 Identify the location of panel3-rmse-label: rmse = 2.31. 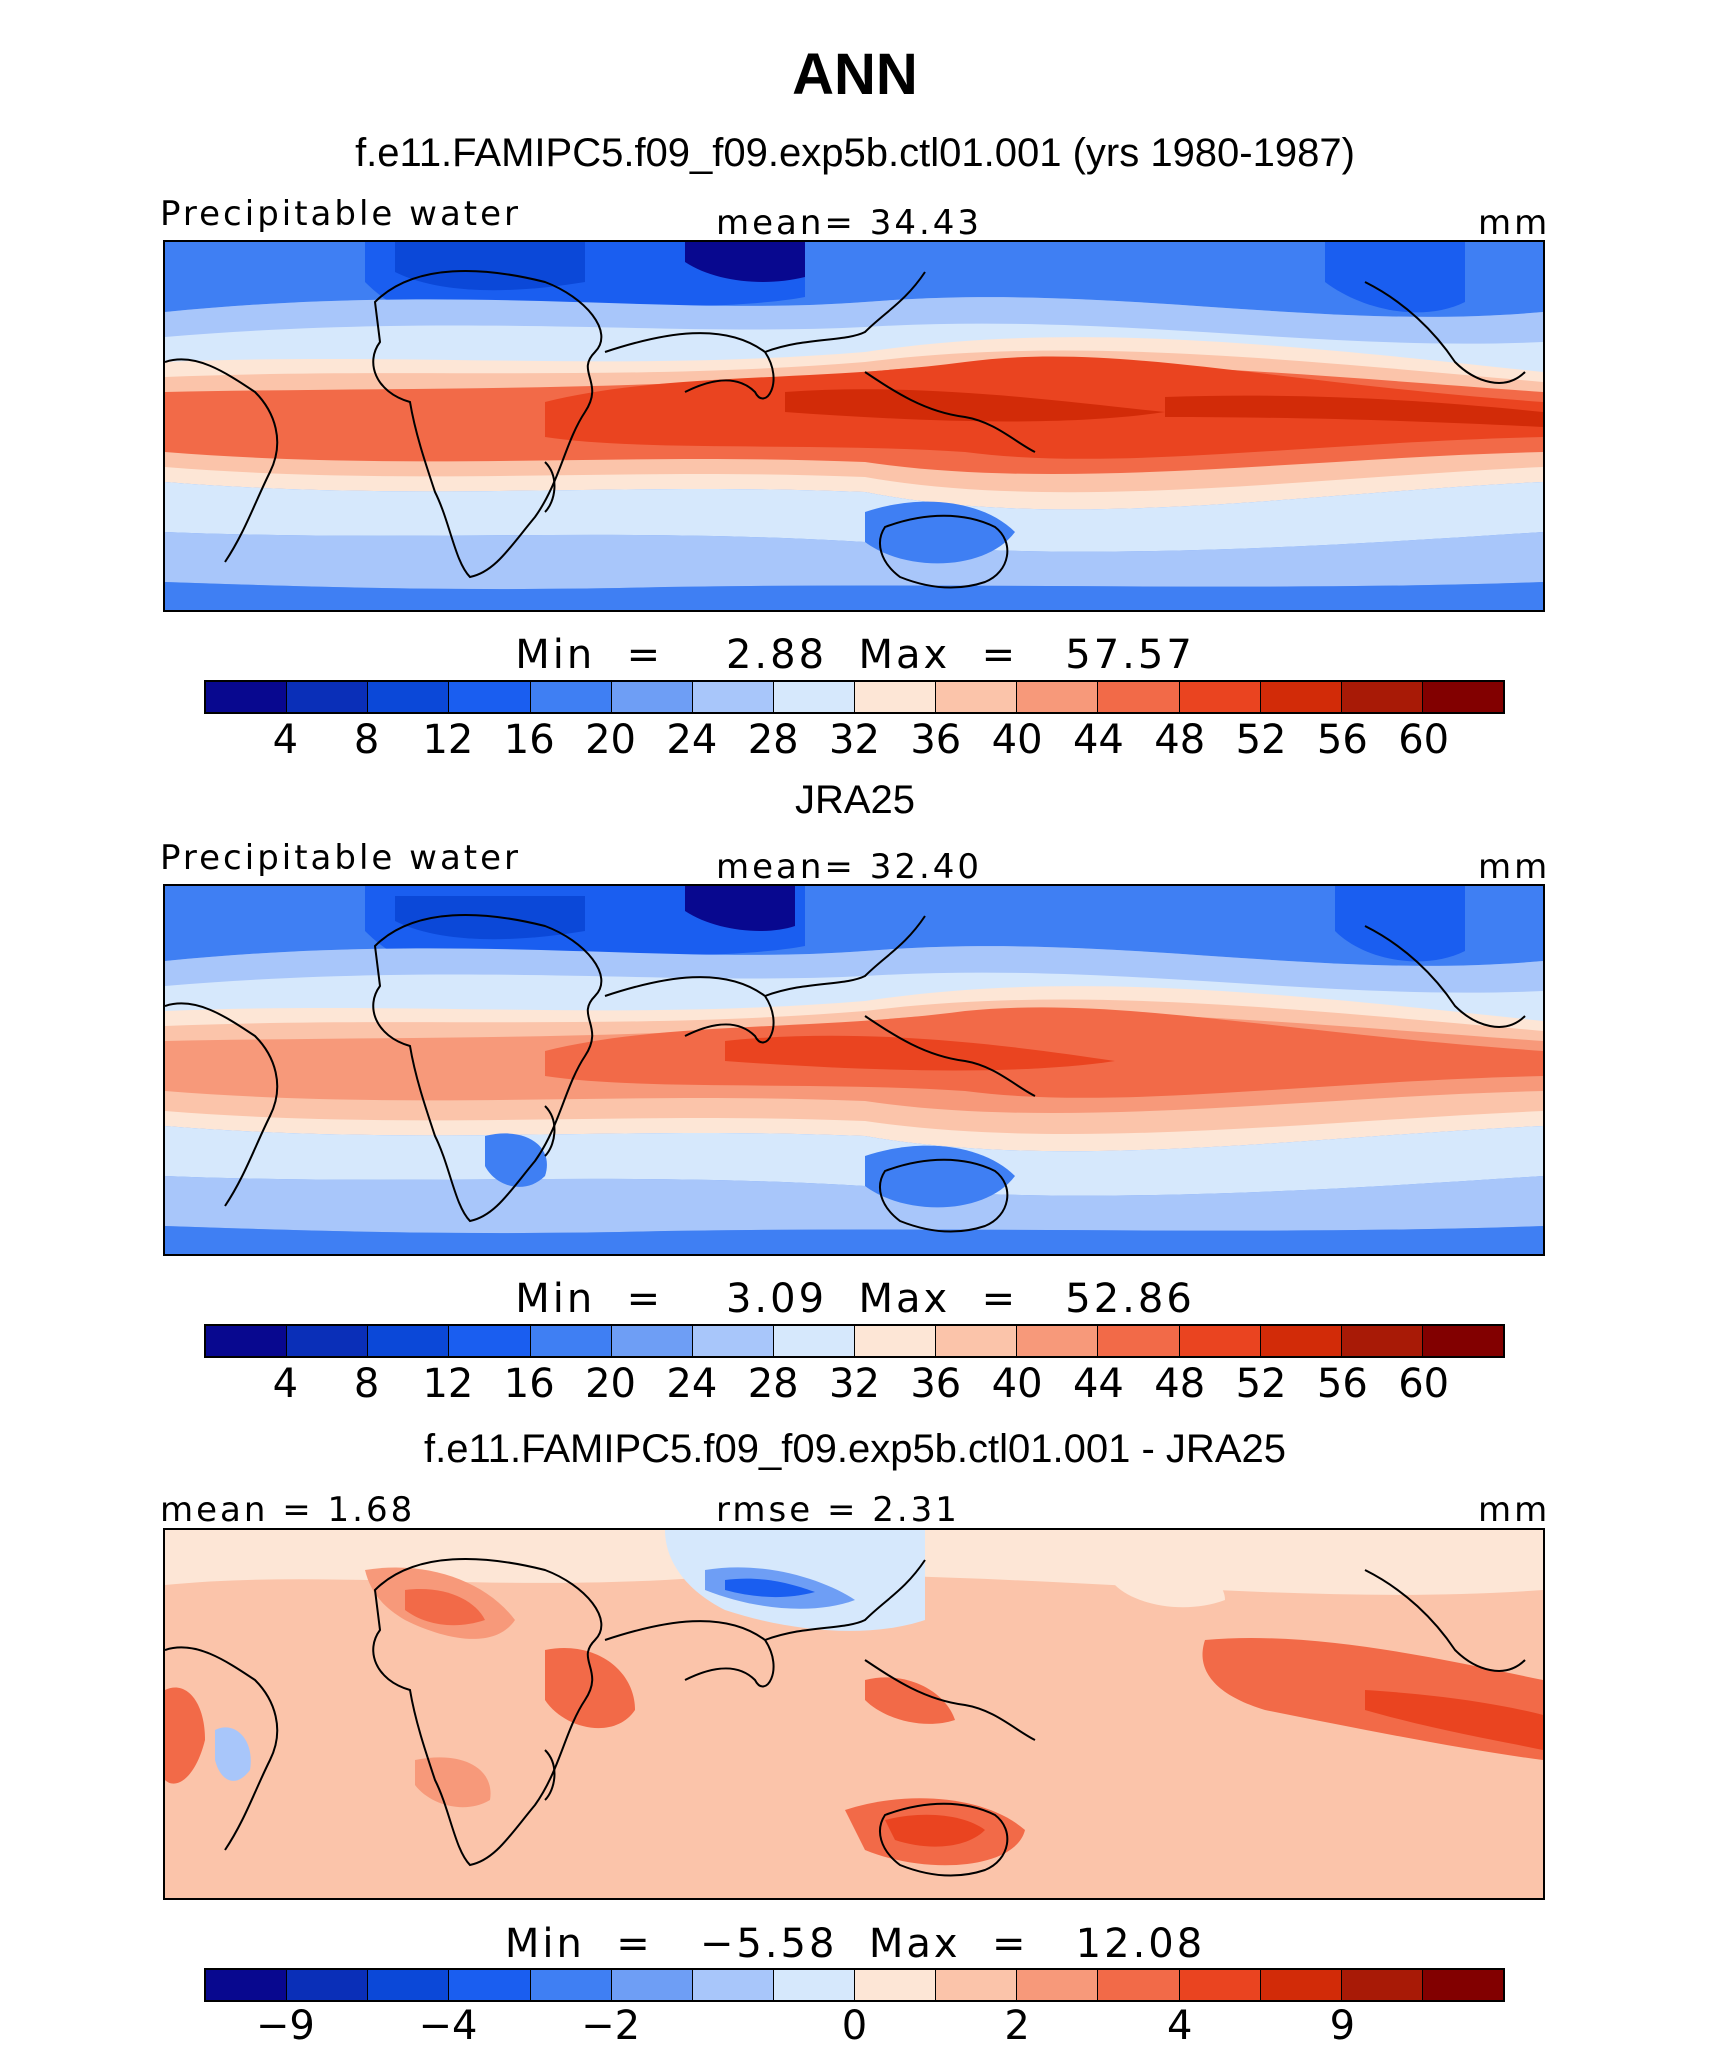
(838, 1510).